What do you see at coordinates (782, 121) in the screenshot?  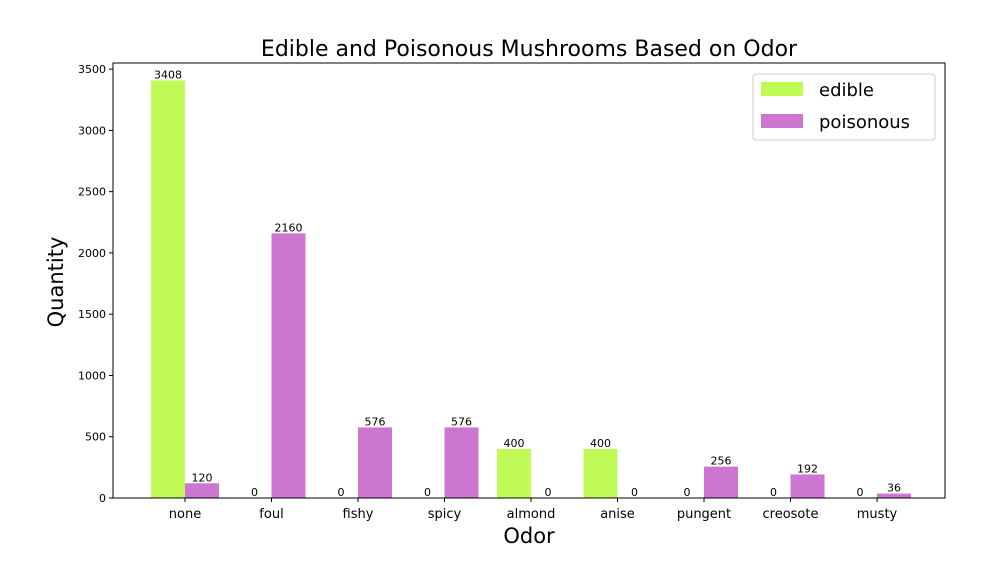 I see `legend-swatch-poisonous` at bounding box center [782, 121].